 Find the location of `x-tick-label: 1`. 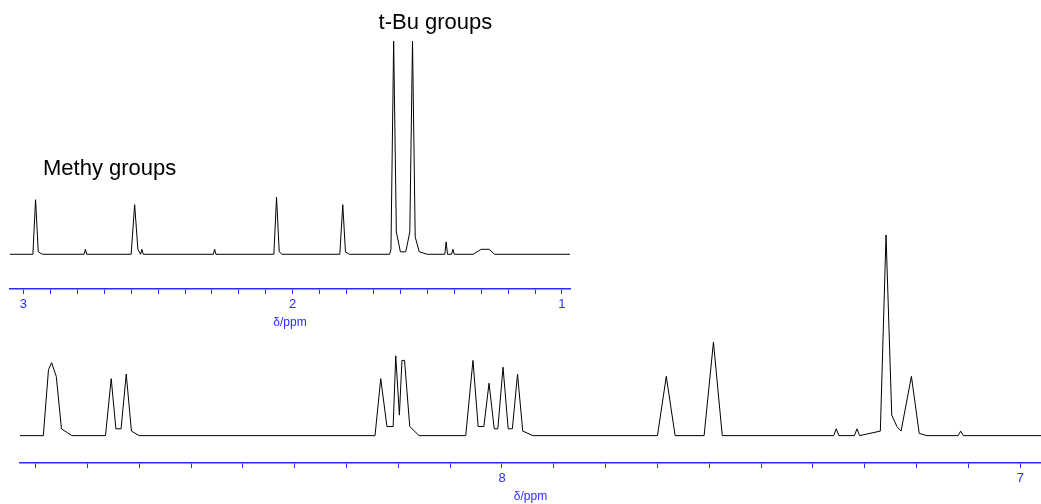

x-tick-label: 1 is located at coordinates (562, 304).